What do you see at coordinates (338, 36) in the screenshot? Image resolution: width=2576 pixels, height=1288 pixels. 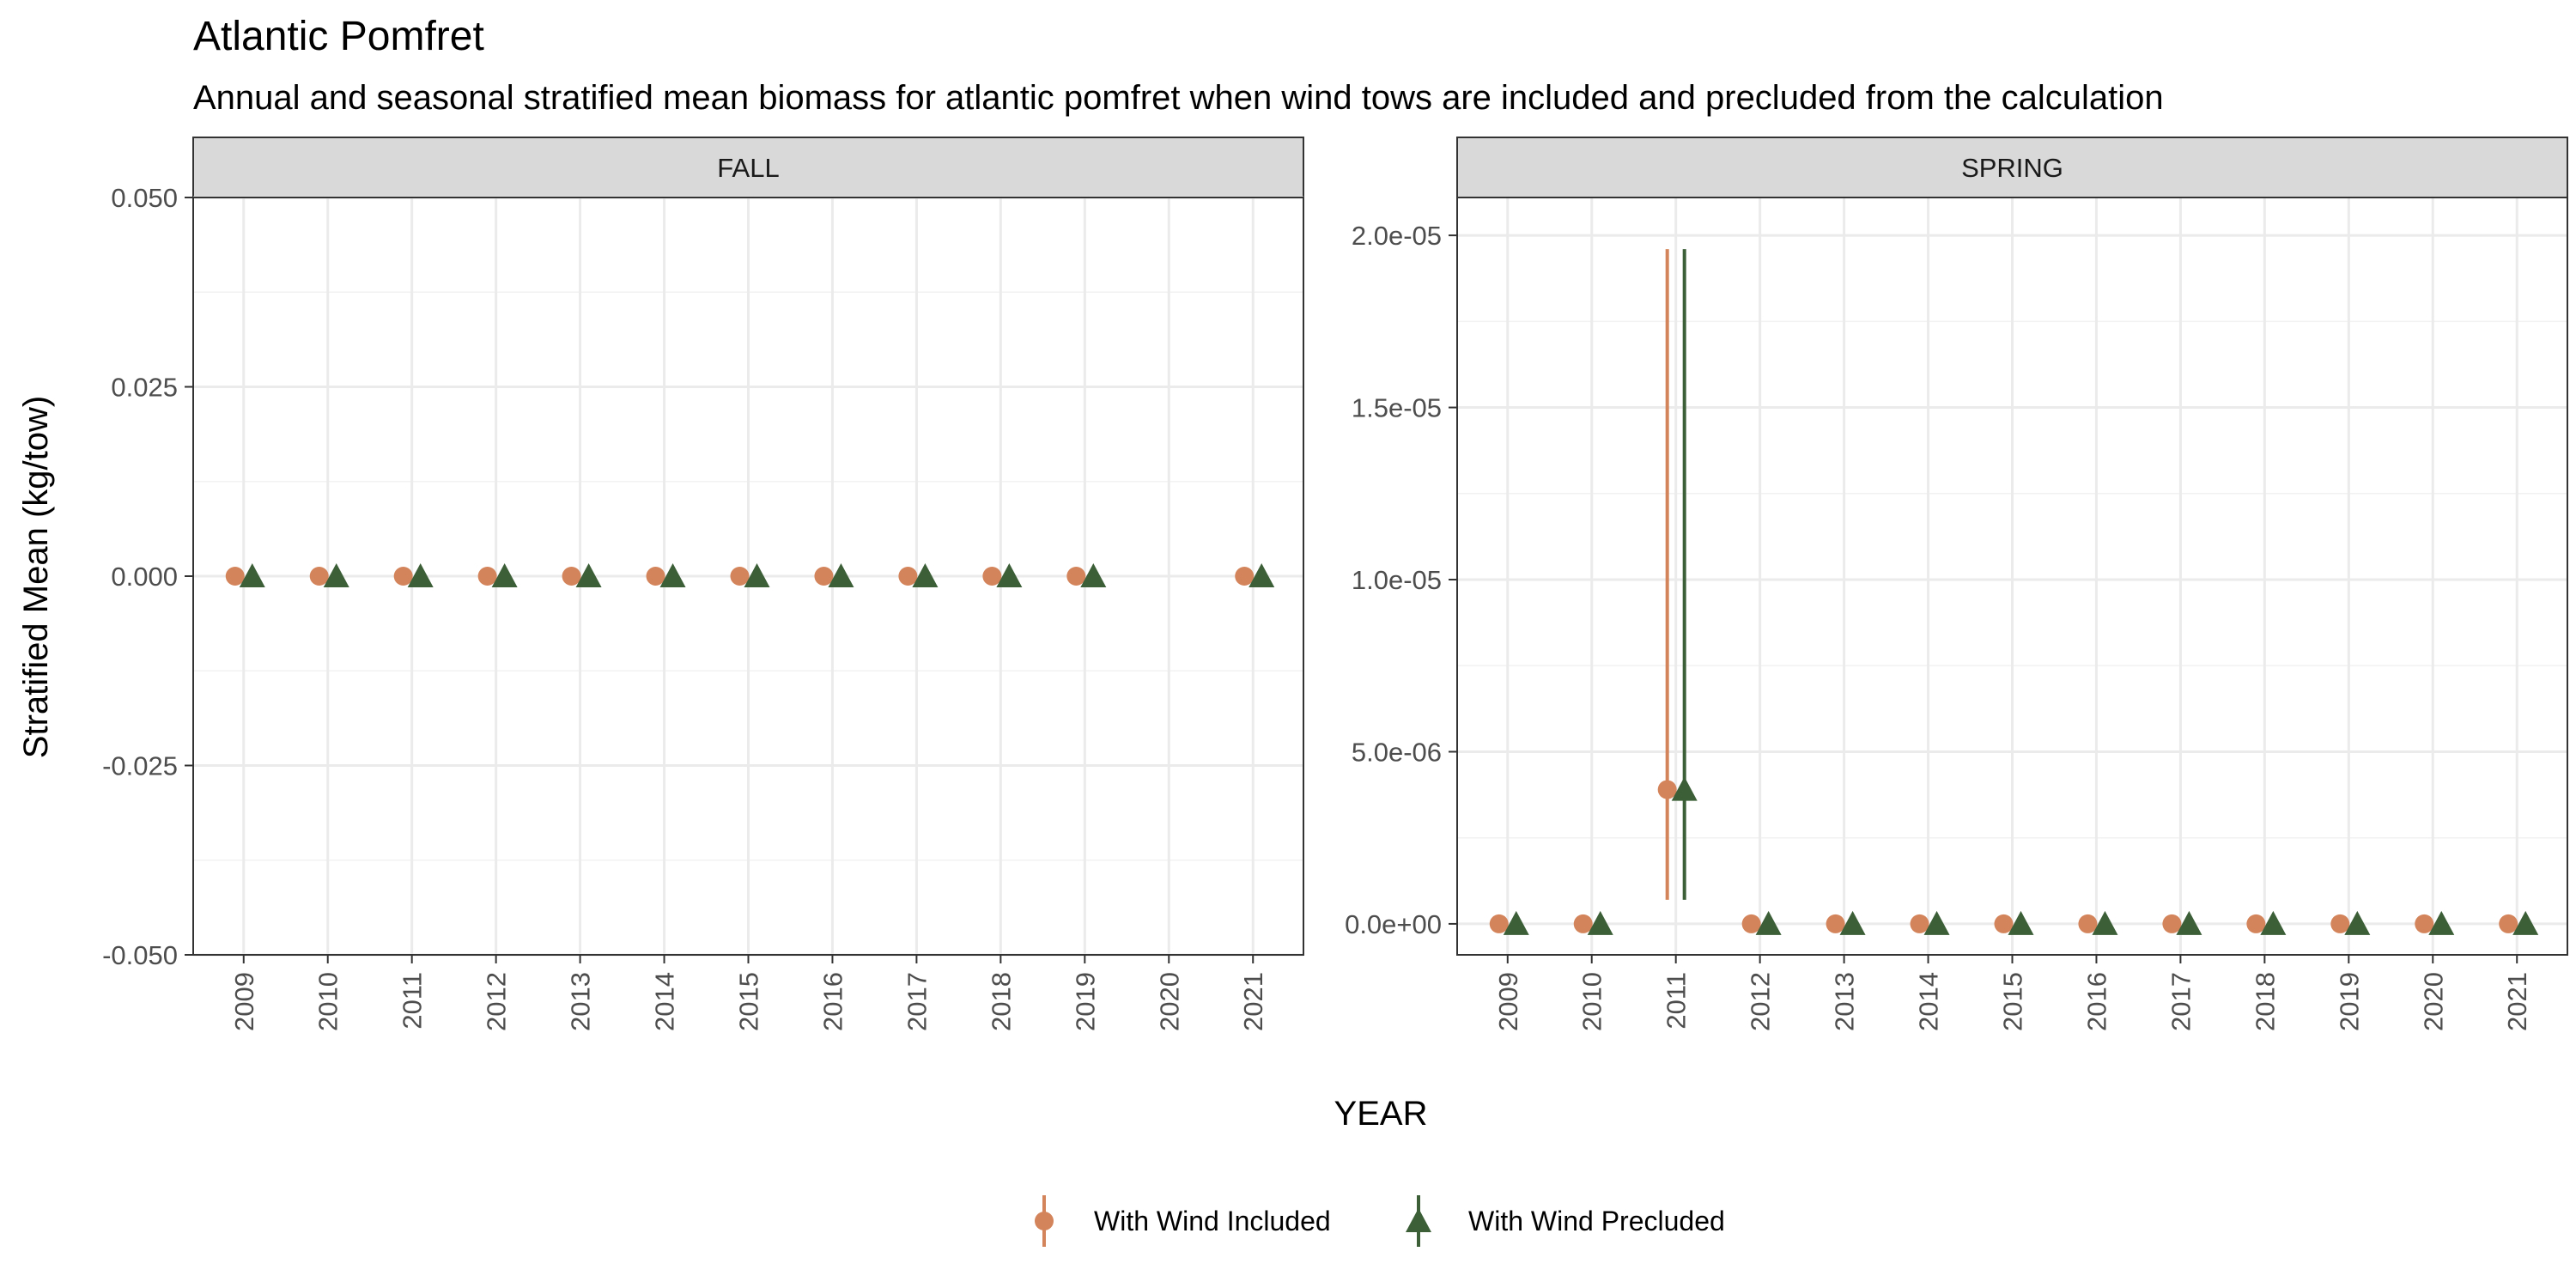 I see `chart-title: Atlantic Pomfret` at bounding box center [338, 36].